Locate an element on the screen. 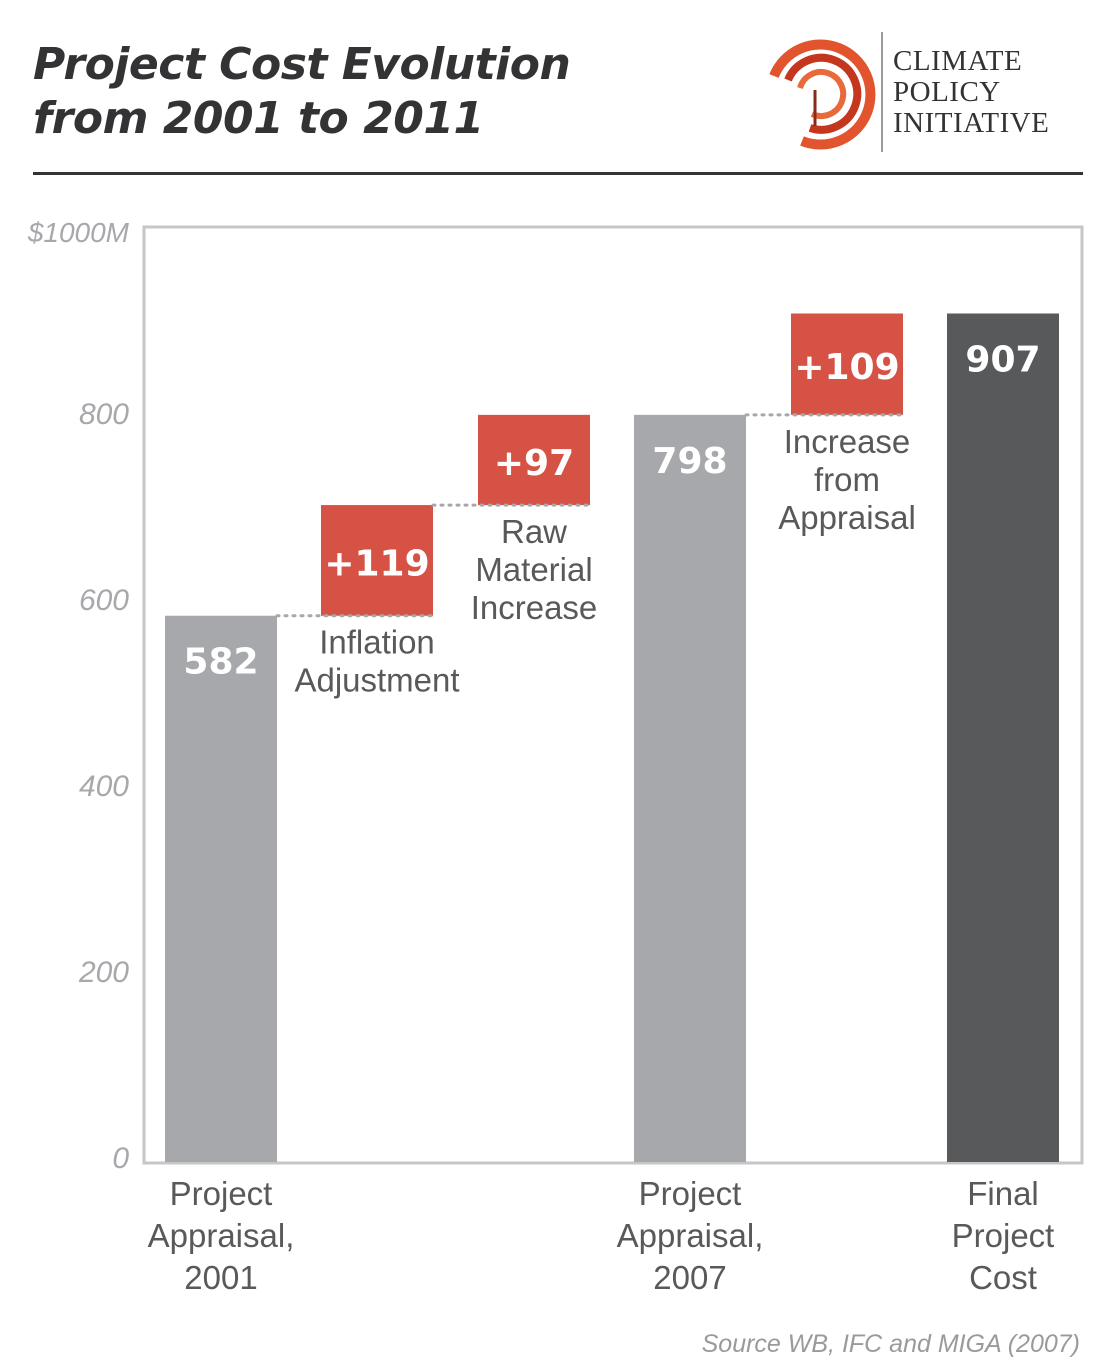 This screenshot has height=1369, width=1100. y-tick-label: 800 is located at coordinates (104, 414).